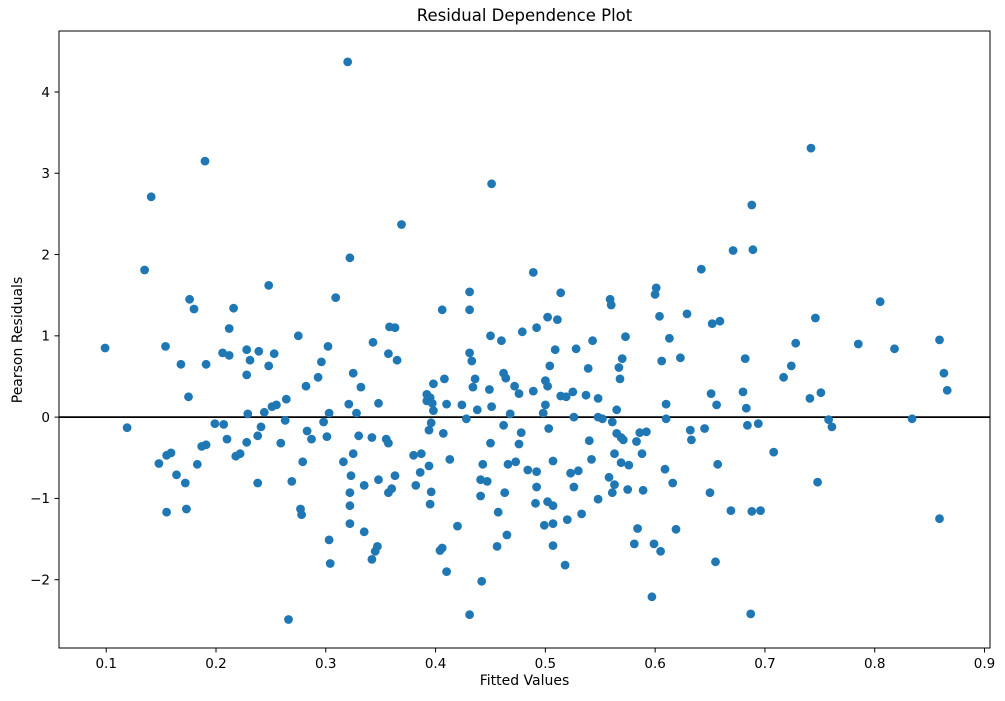 The width and height of the screenshot is (1005, 701). I want to click on x-tick-label: 0.6, so click(654, 664).